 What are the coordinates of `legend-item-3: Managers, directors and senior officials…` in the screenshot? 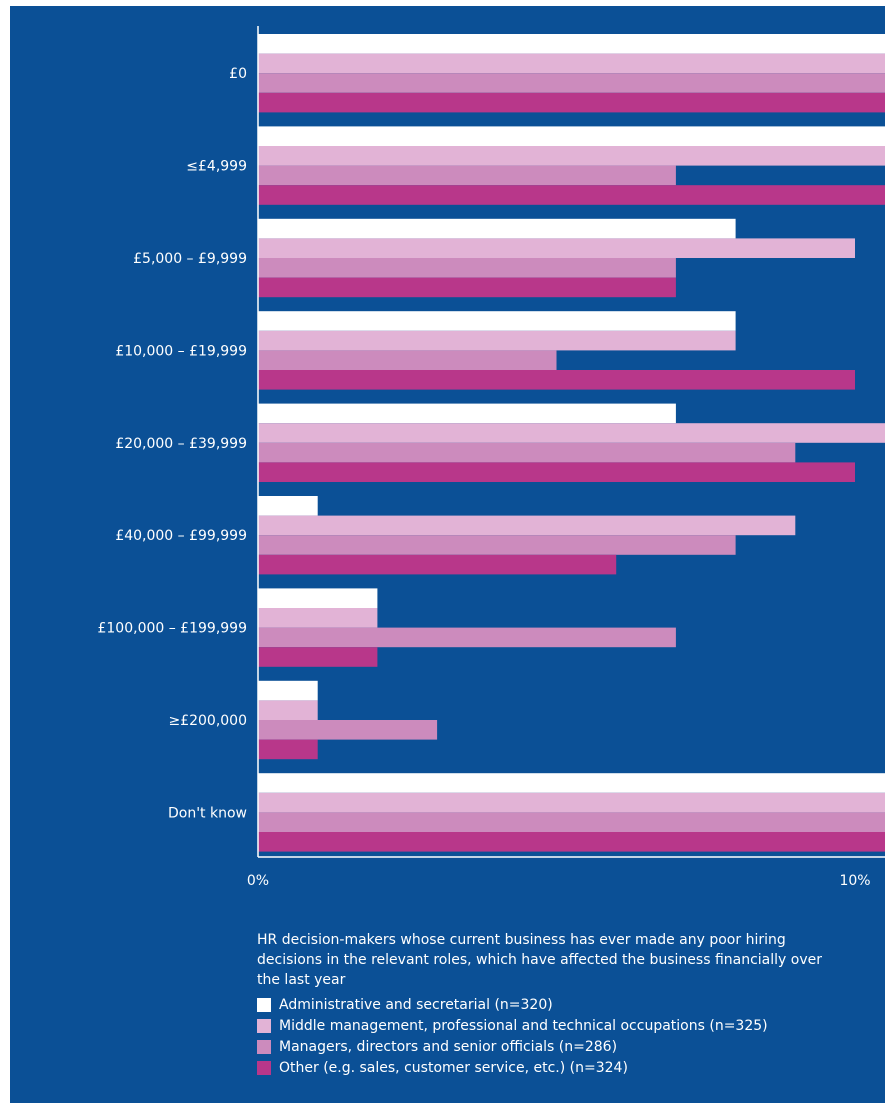 It's located at (547, 1046).